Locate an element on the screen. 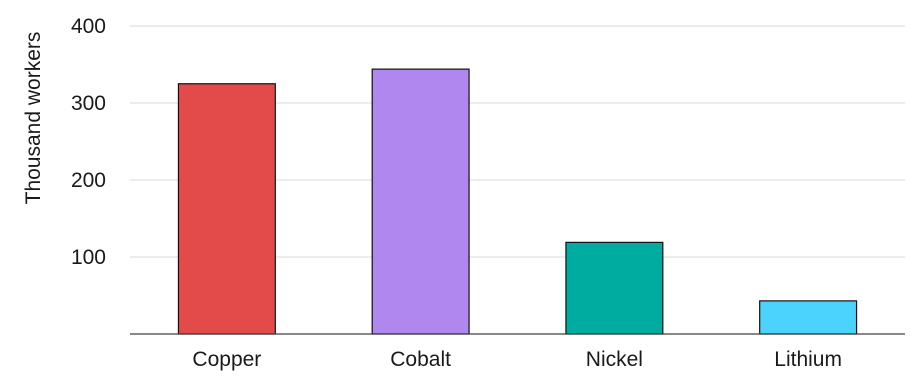 The image size is (910, 379). bar-lithium is located at coordinates (808, 317).